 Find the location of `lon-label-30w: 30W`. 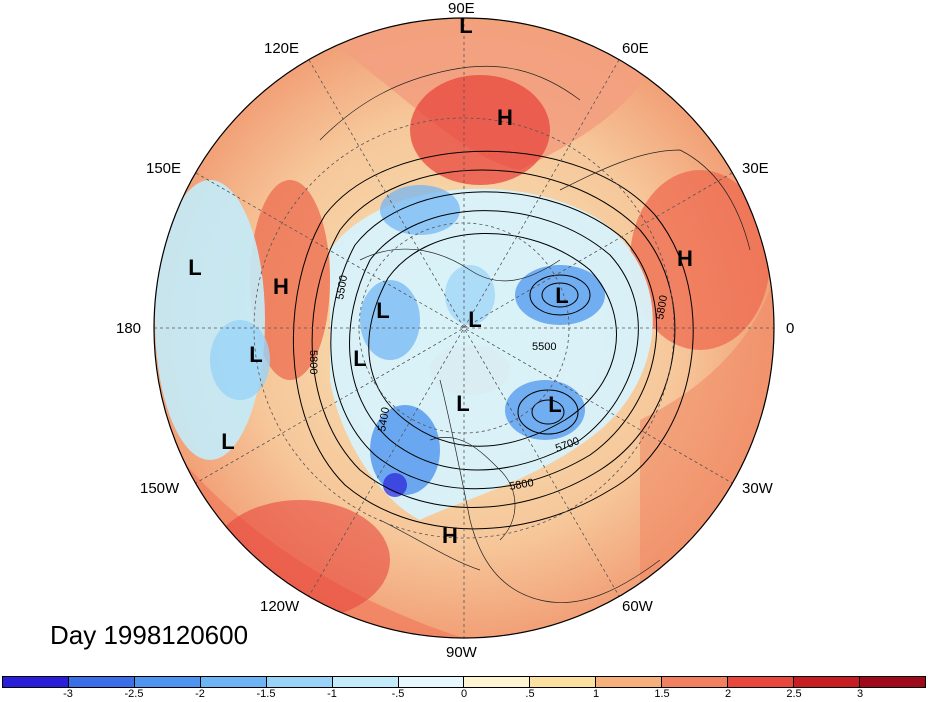

lon-label-30w: 30W is located at coordinates (757, 488).